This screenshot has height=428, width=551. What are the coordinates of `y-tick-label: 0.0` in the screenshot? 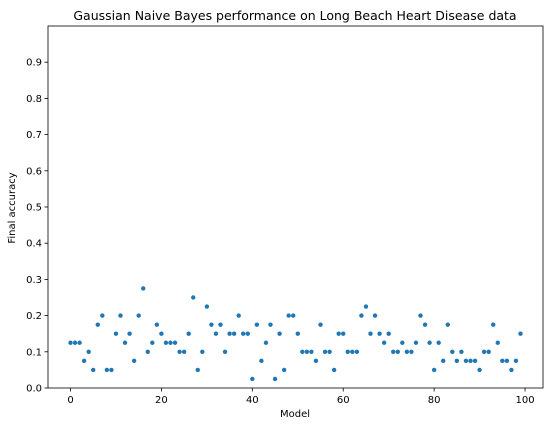 It's located at (34, 389).